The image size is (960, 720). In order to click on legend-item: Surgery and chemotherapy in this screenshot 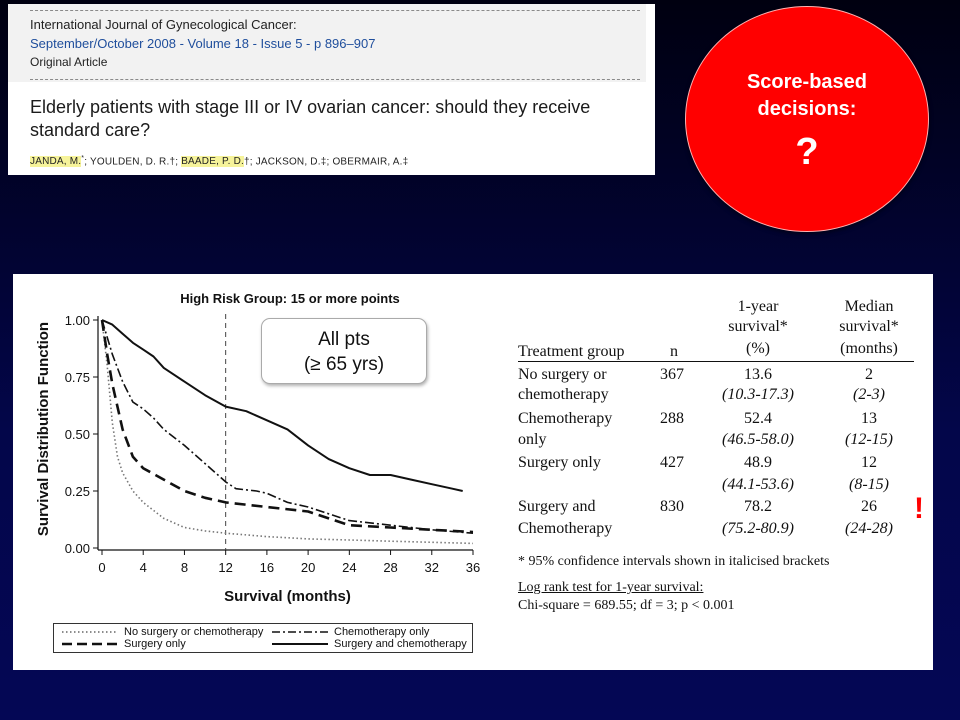, I will do `click(372, 644)`.